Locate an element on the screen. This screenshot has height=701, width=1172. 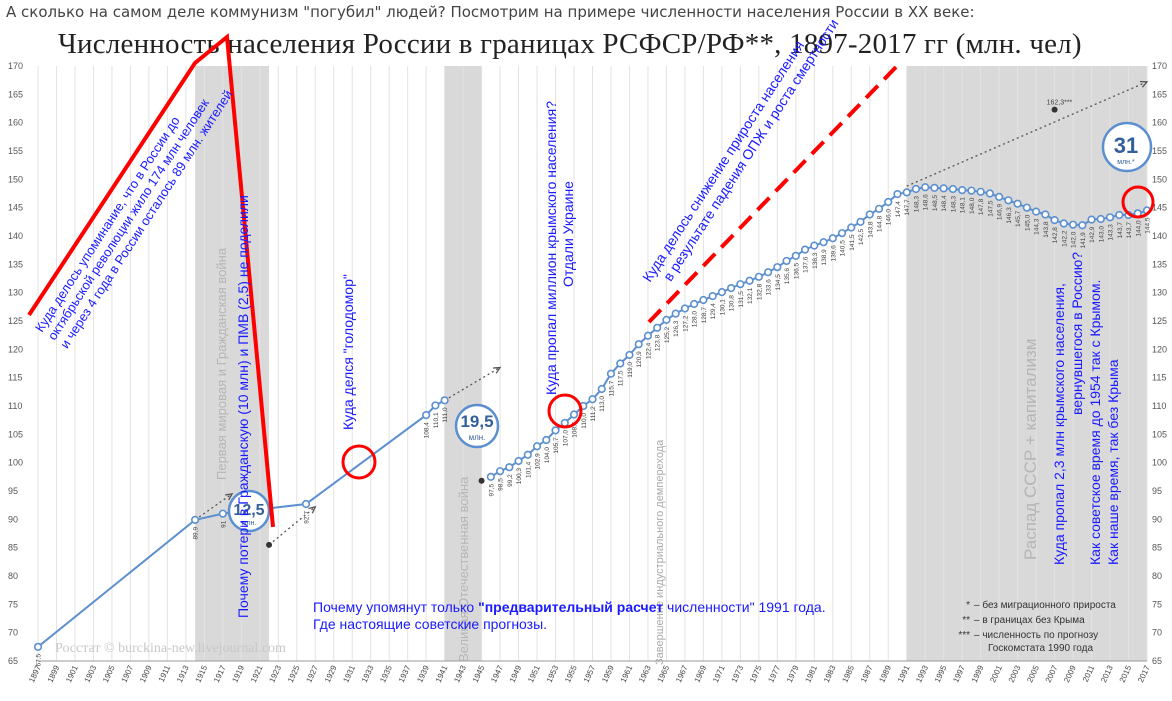
x-tick-label: 1987 is located at coordinates (867, 674).